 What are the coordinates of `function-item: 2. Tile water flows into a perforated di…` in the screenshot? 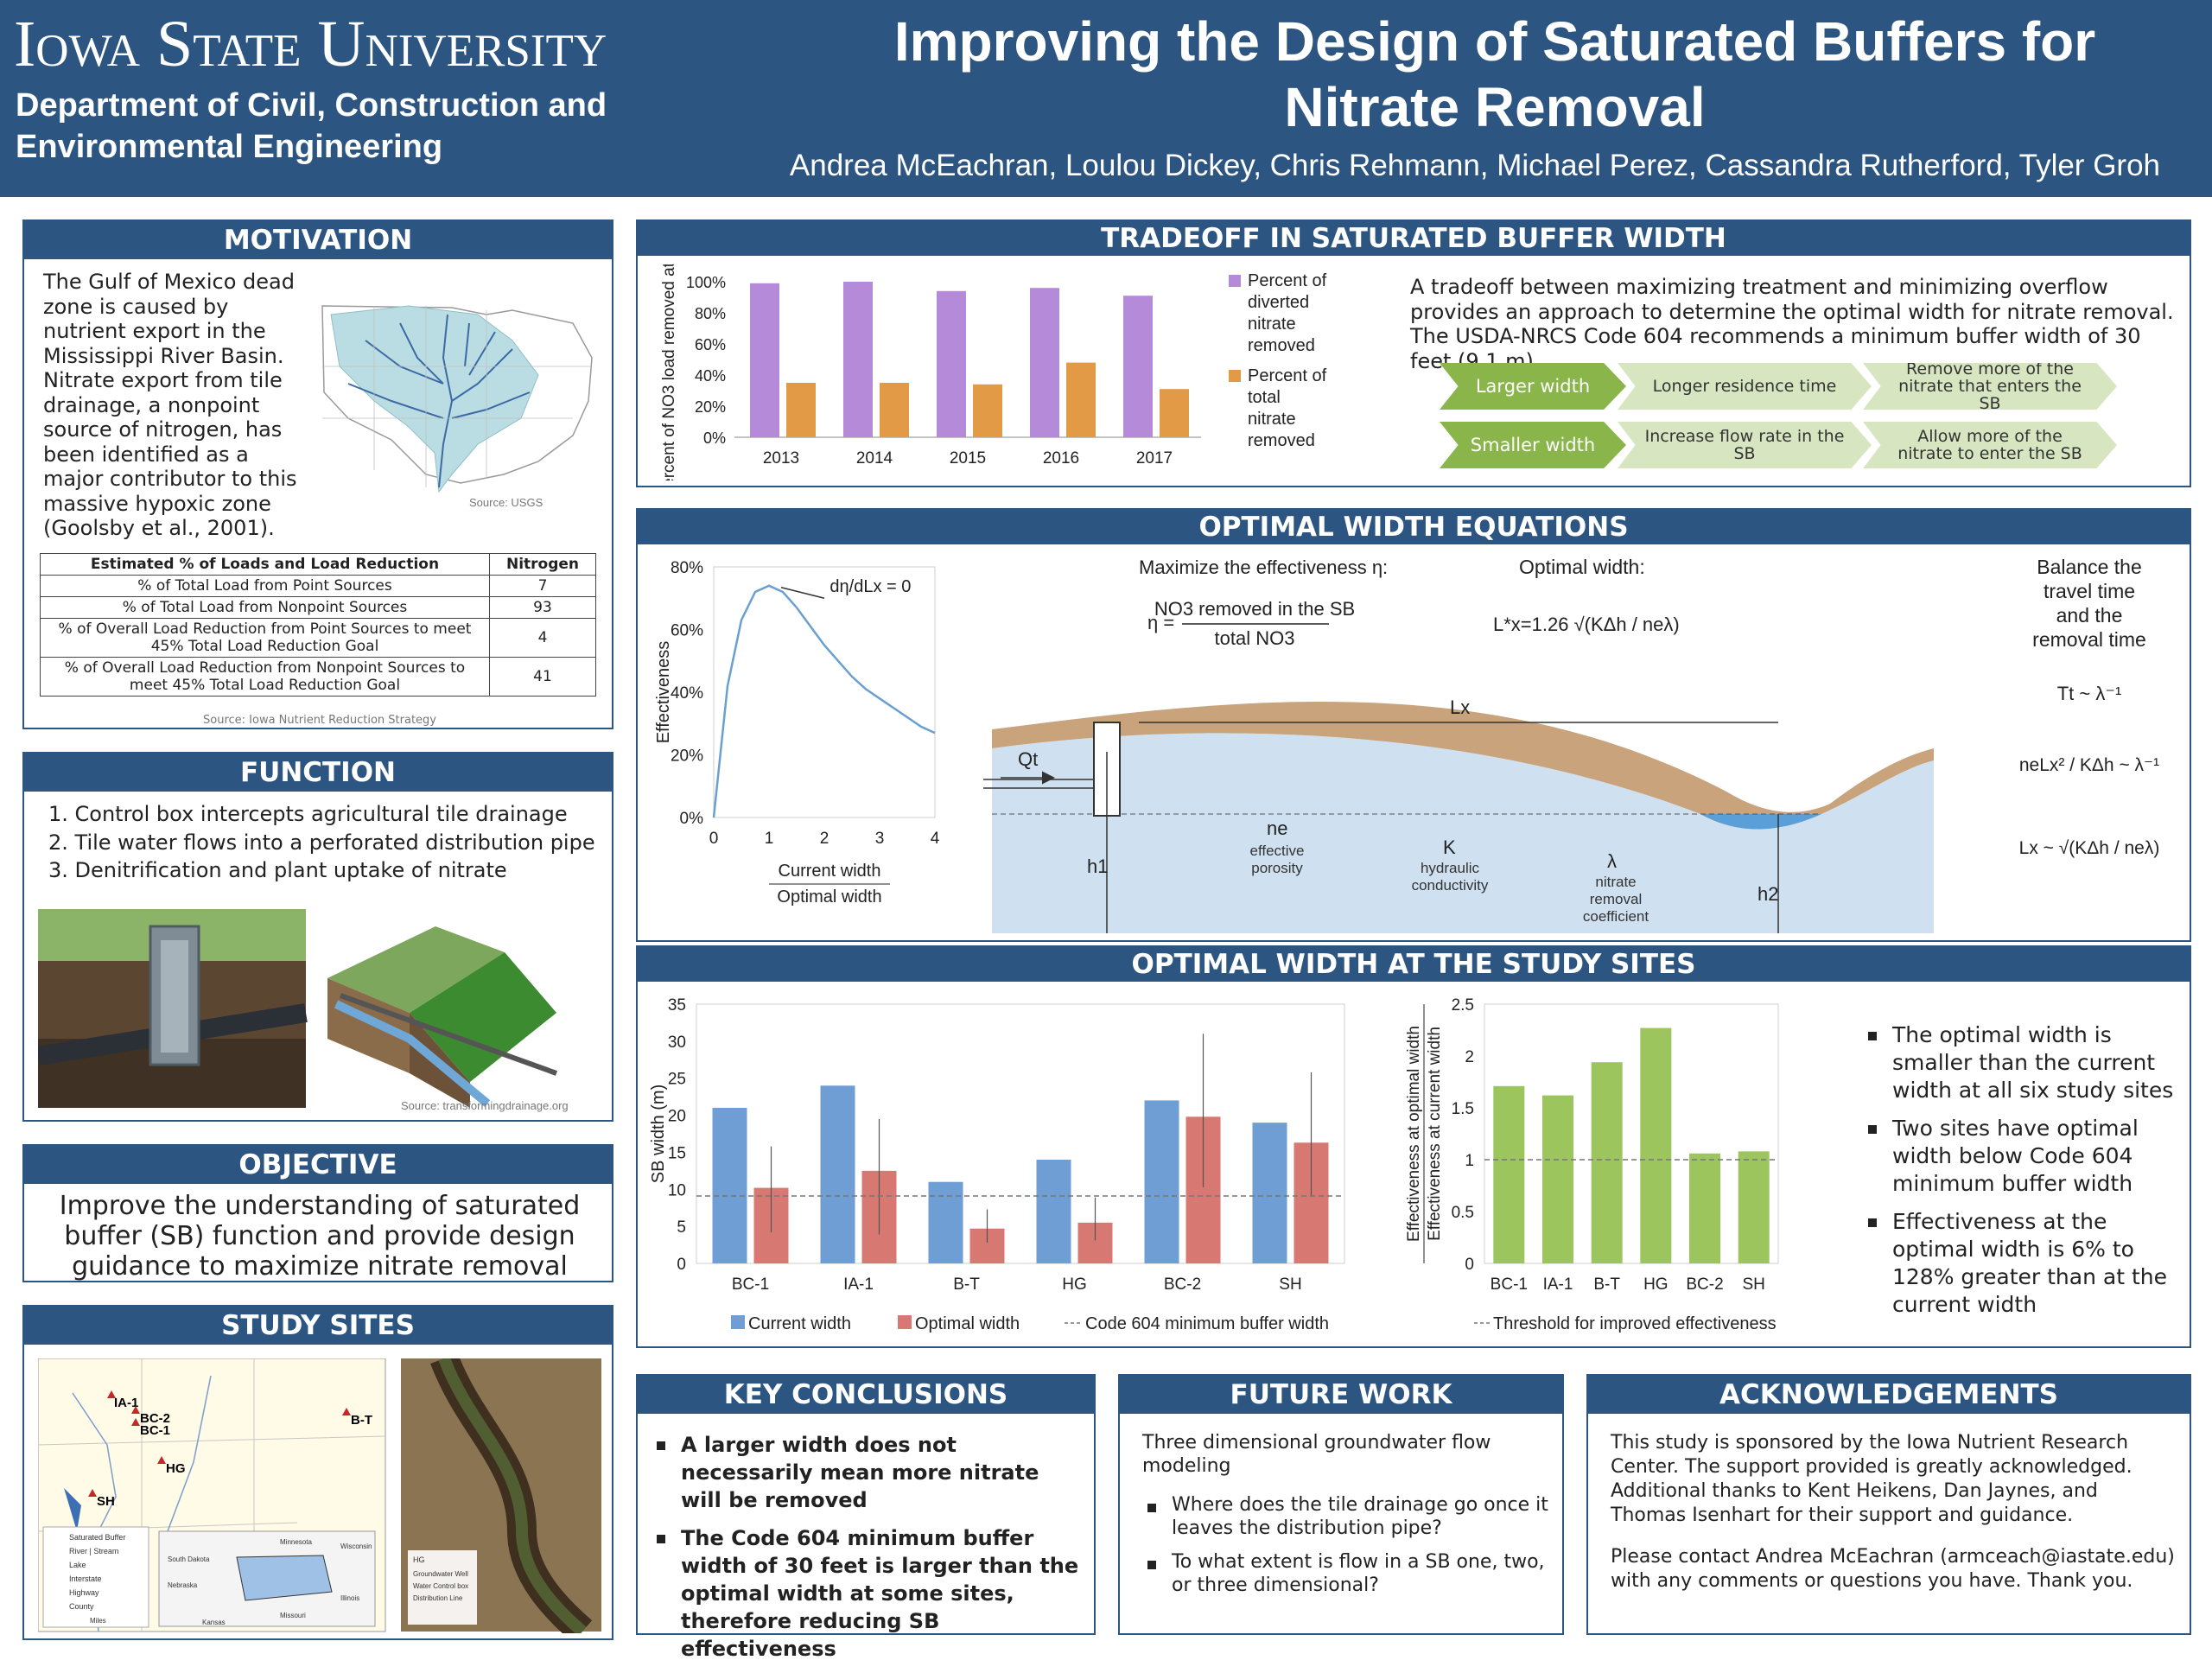 It's located at (321, 842).